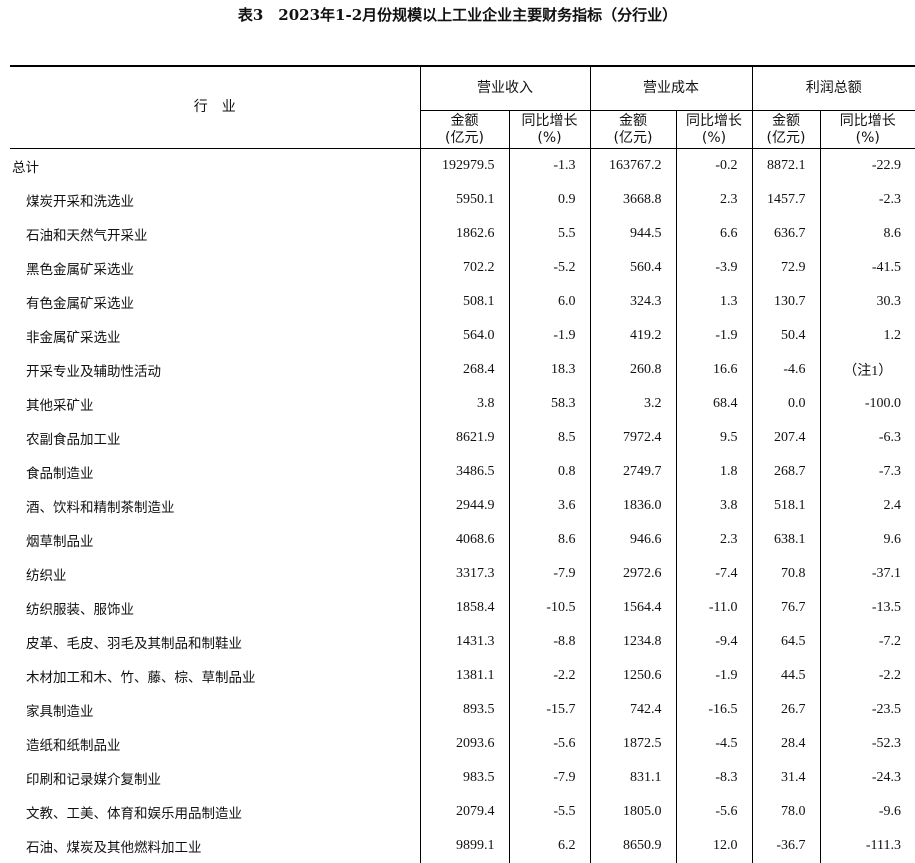 This screenshot has height=863, width=915. I want to click on profit-growth-cell: -52.3, so click(867, 744).